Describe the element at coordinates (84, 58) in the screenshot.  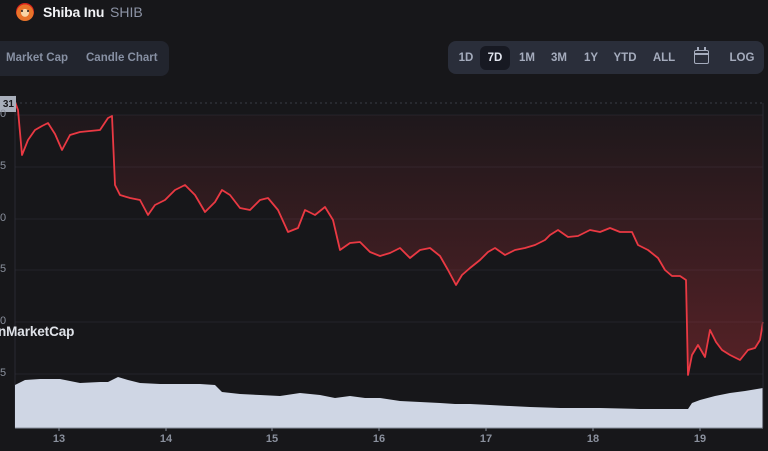
I see `chart-view-tabs: Market Cap Candle Chart` at that location.